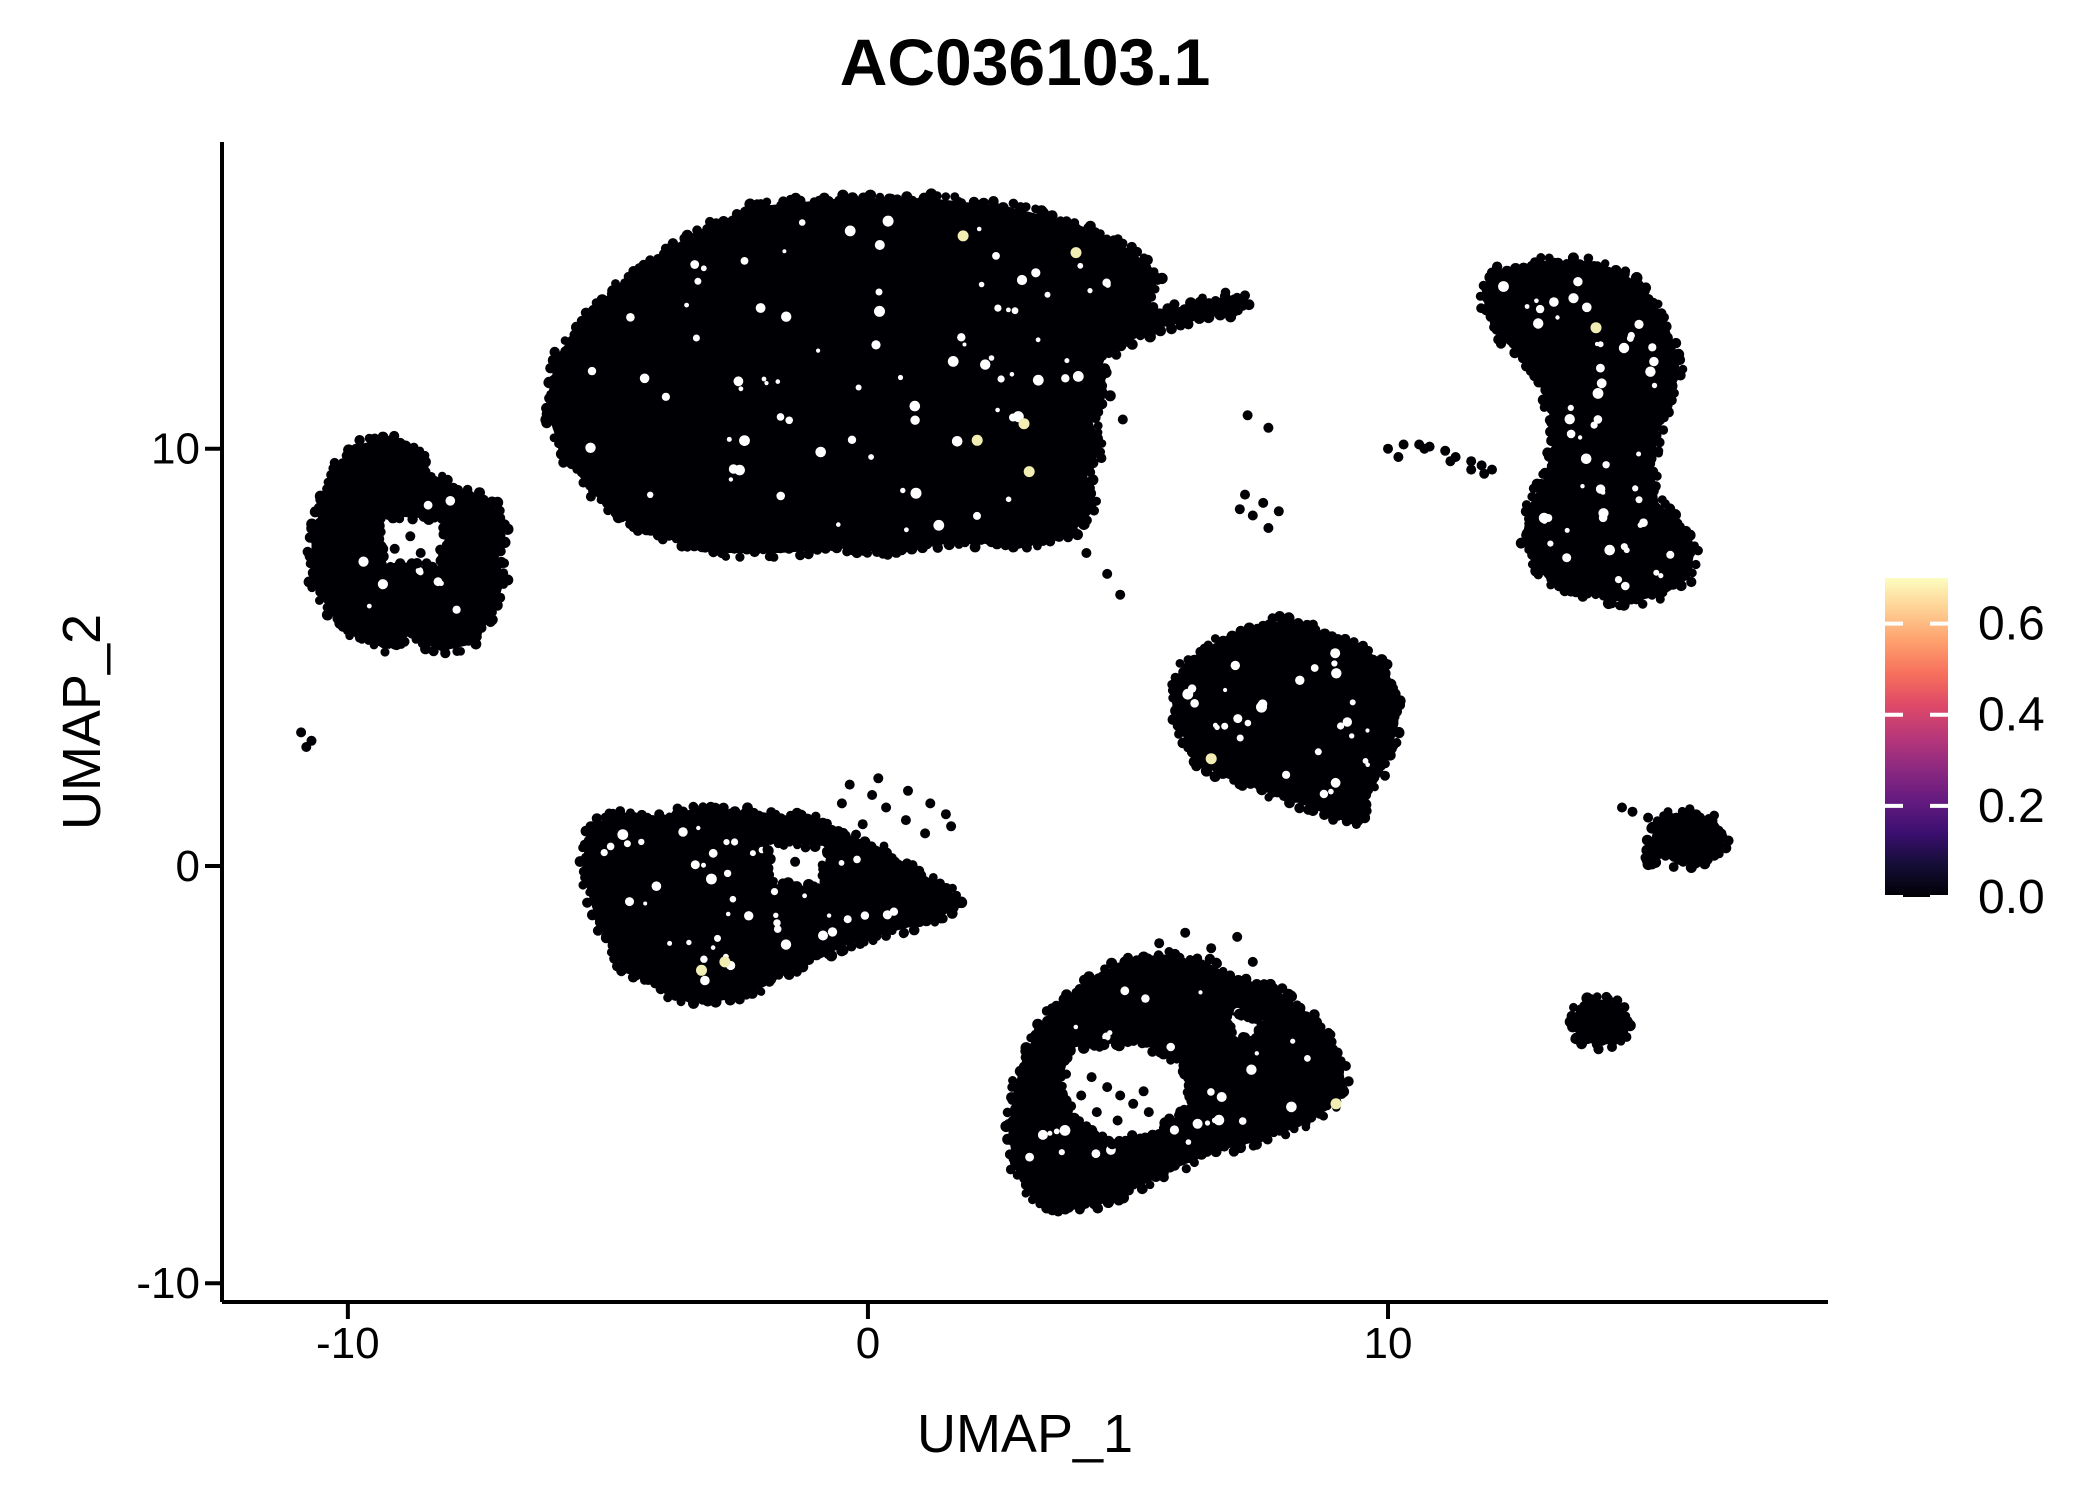  Describe the element at coordinates (1388, 1343) in the screenshot. I see `x-tick-label: 10` at that location.